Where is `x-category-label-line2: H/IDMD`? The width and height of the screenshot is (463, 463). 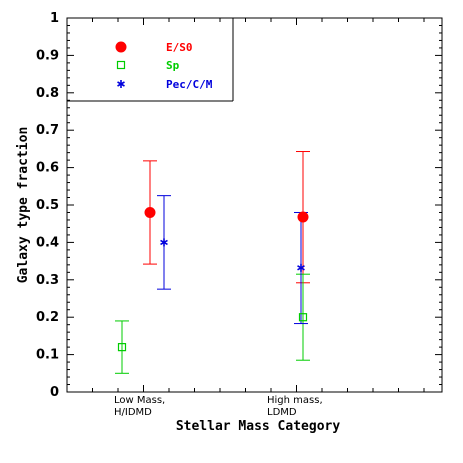
x-category-label-line2: H/IDMD is located at coordinates (133, 412).